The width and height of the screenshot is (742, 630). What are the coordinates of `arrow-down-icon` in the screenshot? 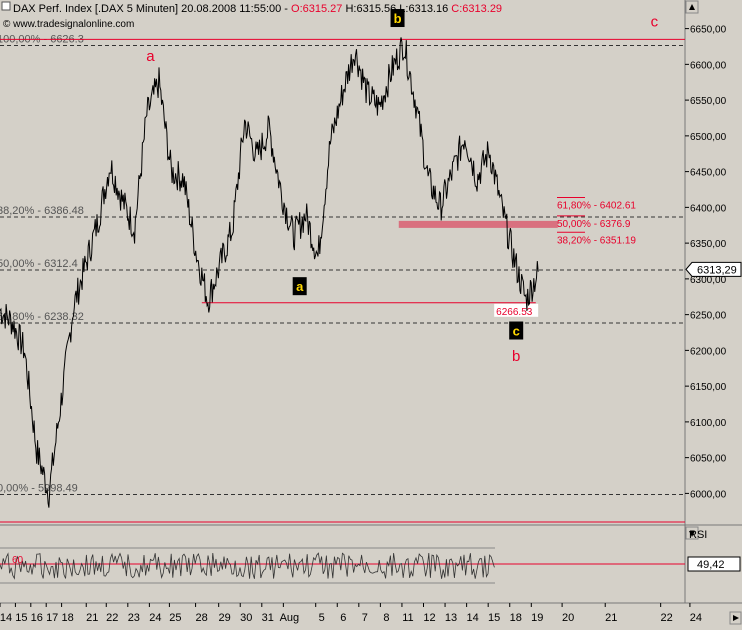 It's located at (692, 534).